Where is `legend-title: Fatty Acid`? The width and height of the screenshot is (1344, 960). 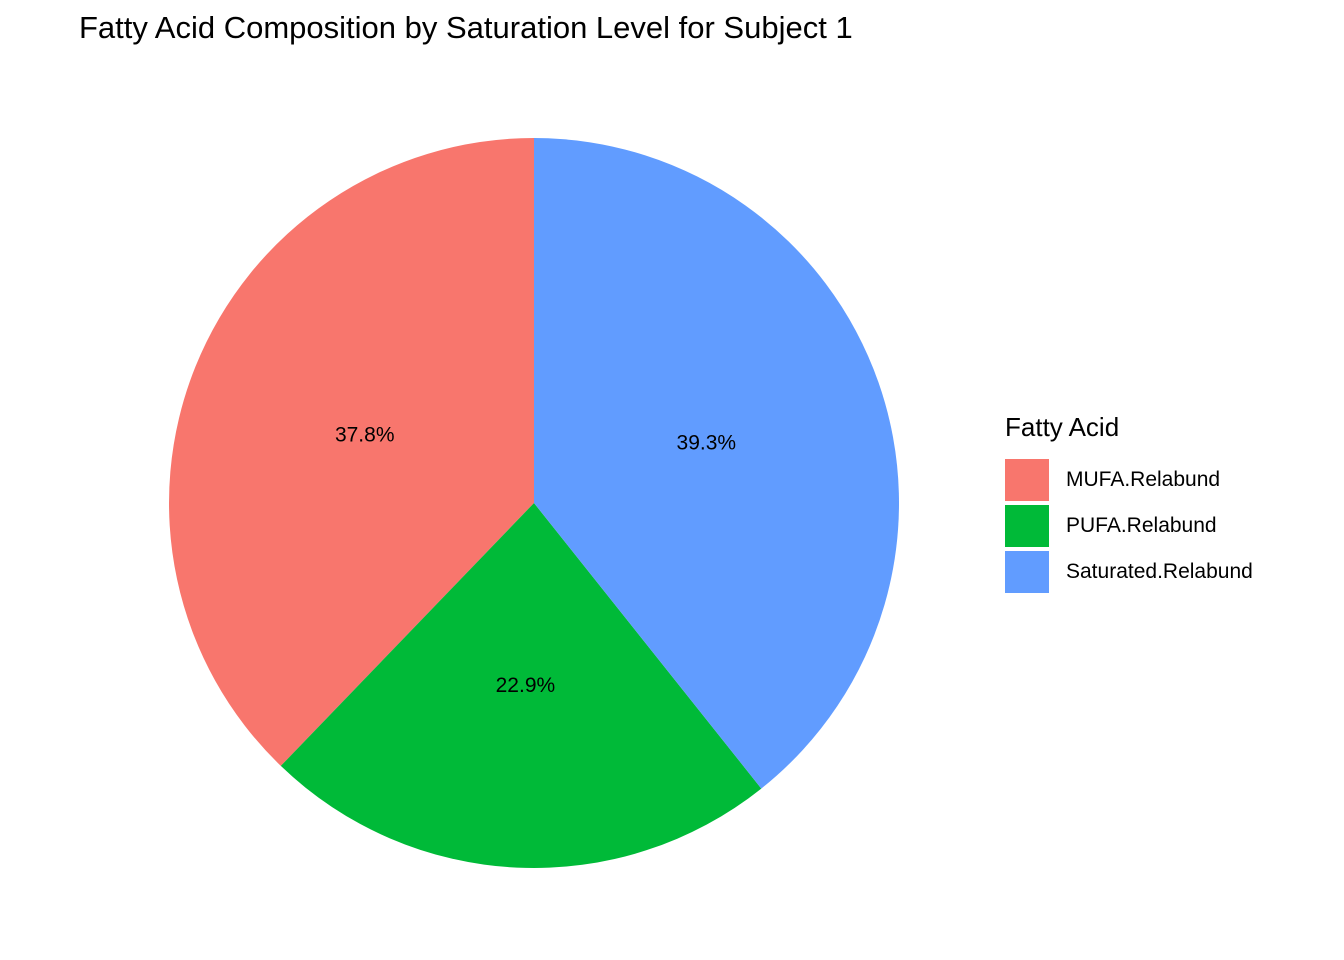 legend-title: Fatty Acid is located at coordinates (1062, 427).